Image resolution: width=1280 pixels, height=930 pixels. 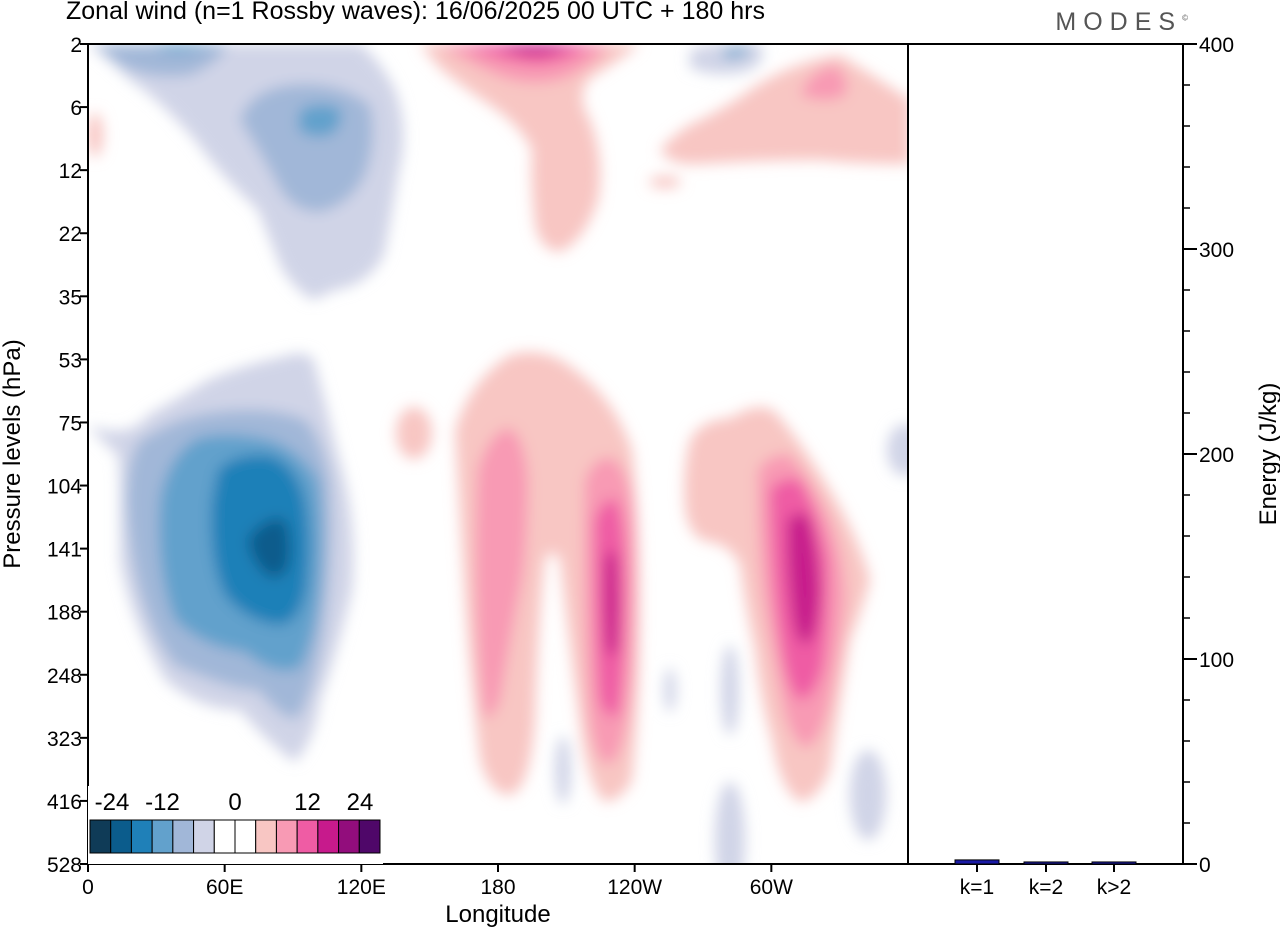 I want to click on energy-category-label: k=2, so click(x=1046, y=887).